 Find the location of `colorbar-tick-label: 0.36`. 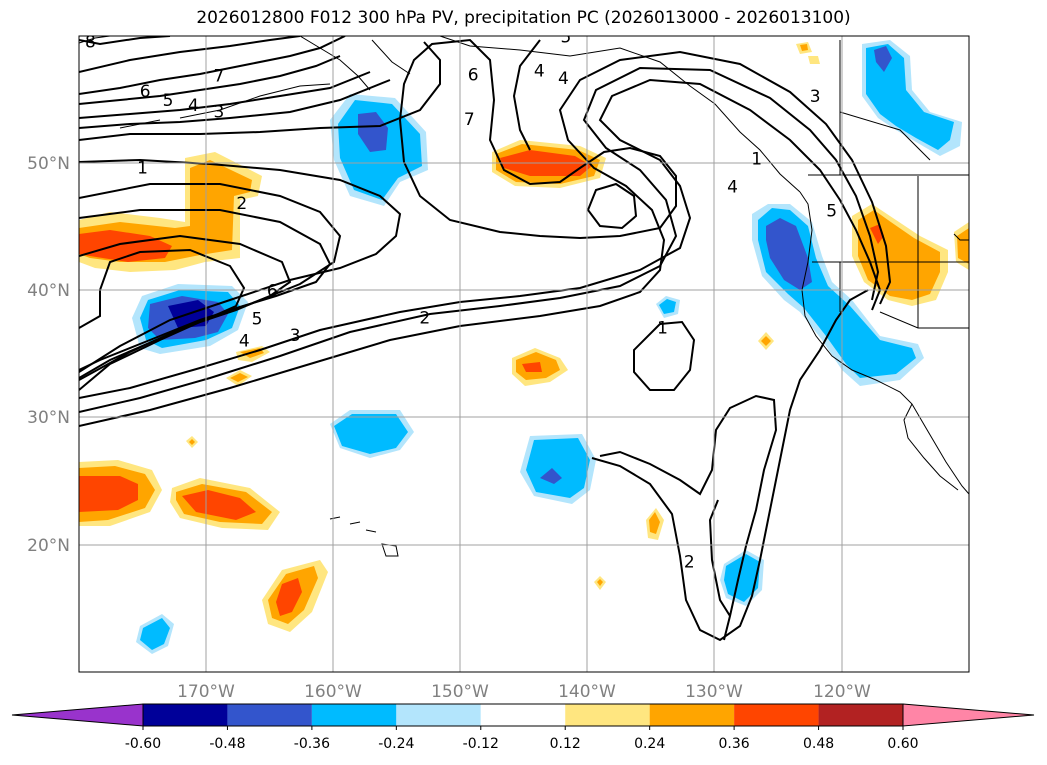

colorbar-tick-label: 0.36 is located at coordinates (734, 744).